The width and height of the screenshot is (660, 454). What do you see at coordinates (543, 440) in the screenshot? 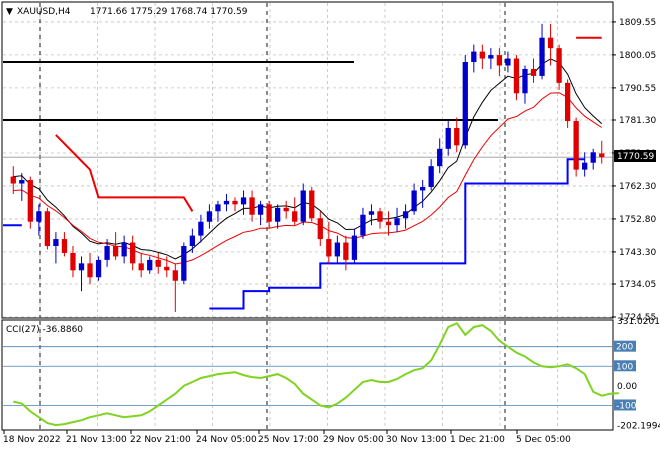
I see `time-tick-label: 5 Dec 05:00` at bounding box center [543, 440].